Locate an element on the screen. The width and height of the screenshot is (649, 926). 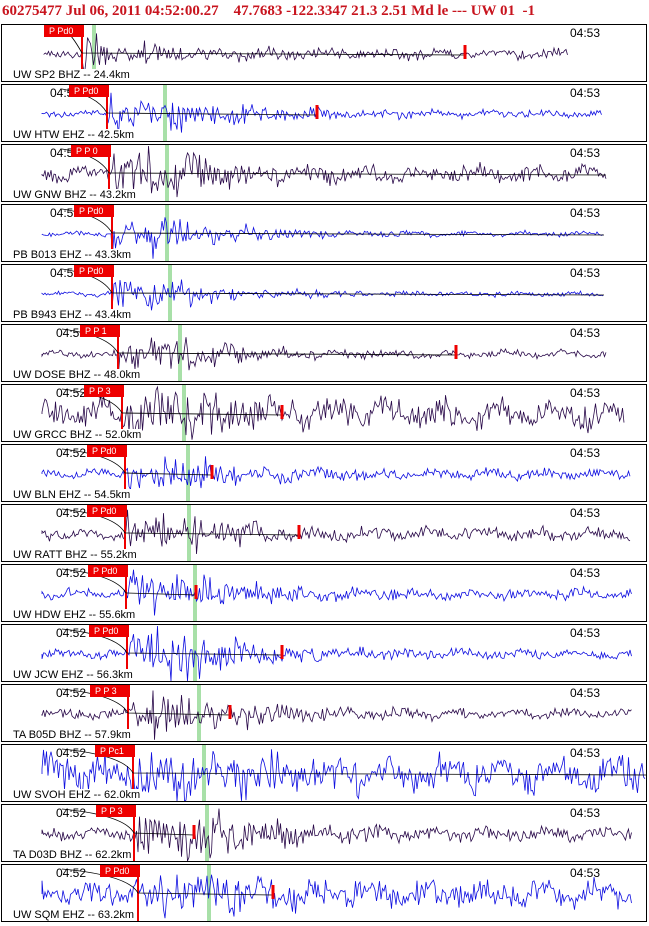
trace-panel: 04:52 04:53 P Pd0 UW RATT BHZ -- 55.2km is located at coordinates (324, 533).